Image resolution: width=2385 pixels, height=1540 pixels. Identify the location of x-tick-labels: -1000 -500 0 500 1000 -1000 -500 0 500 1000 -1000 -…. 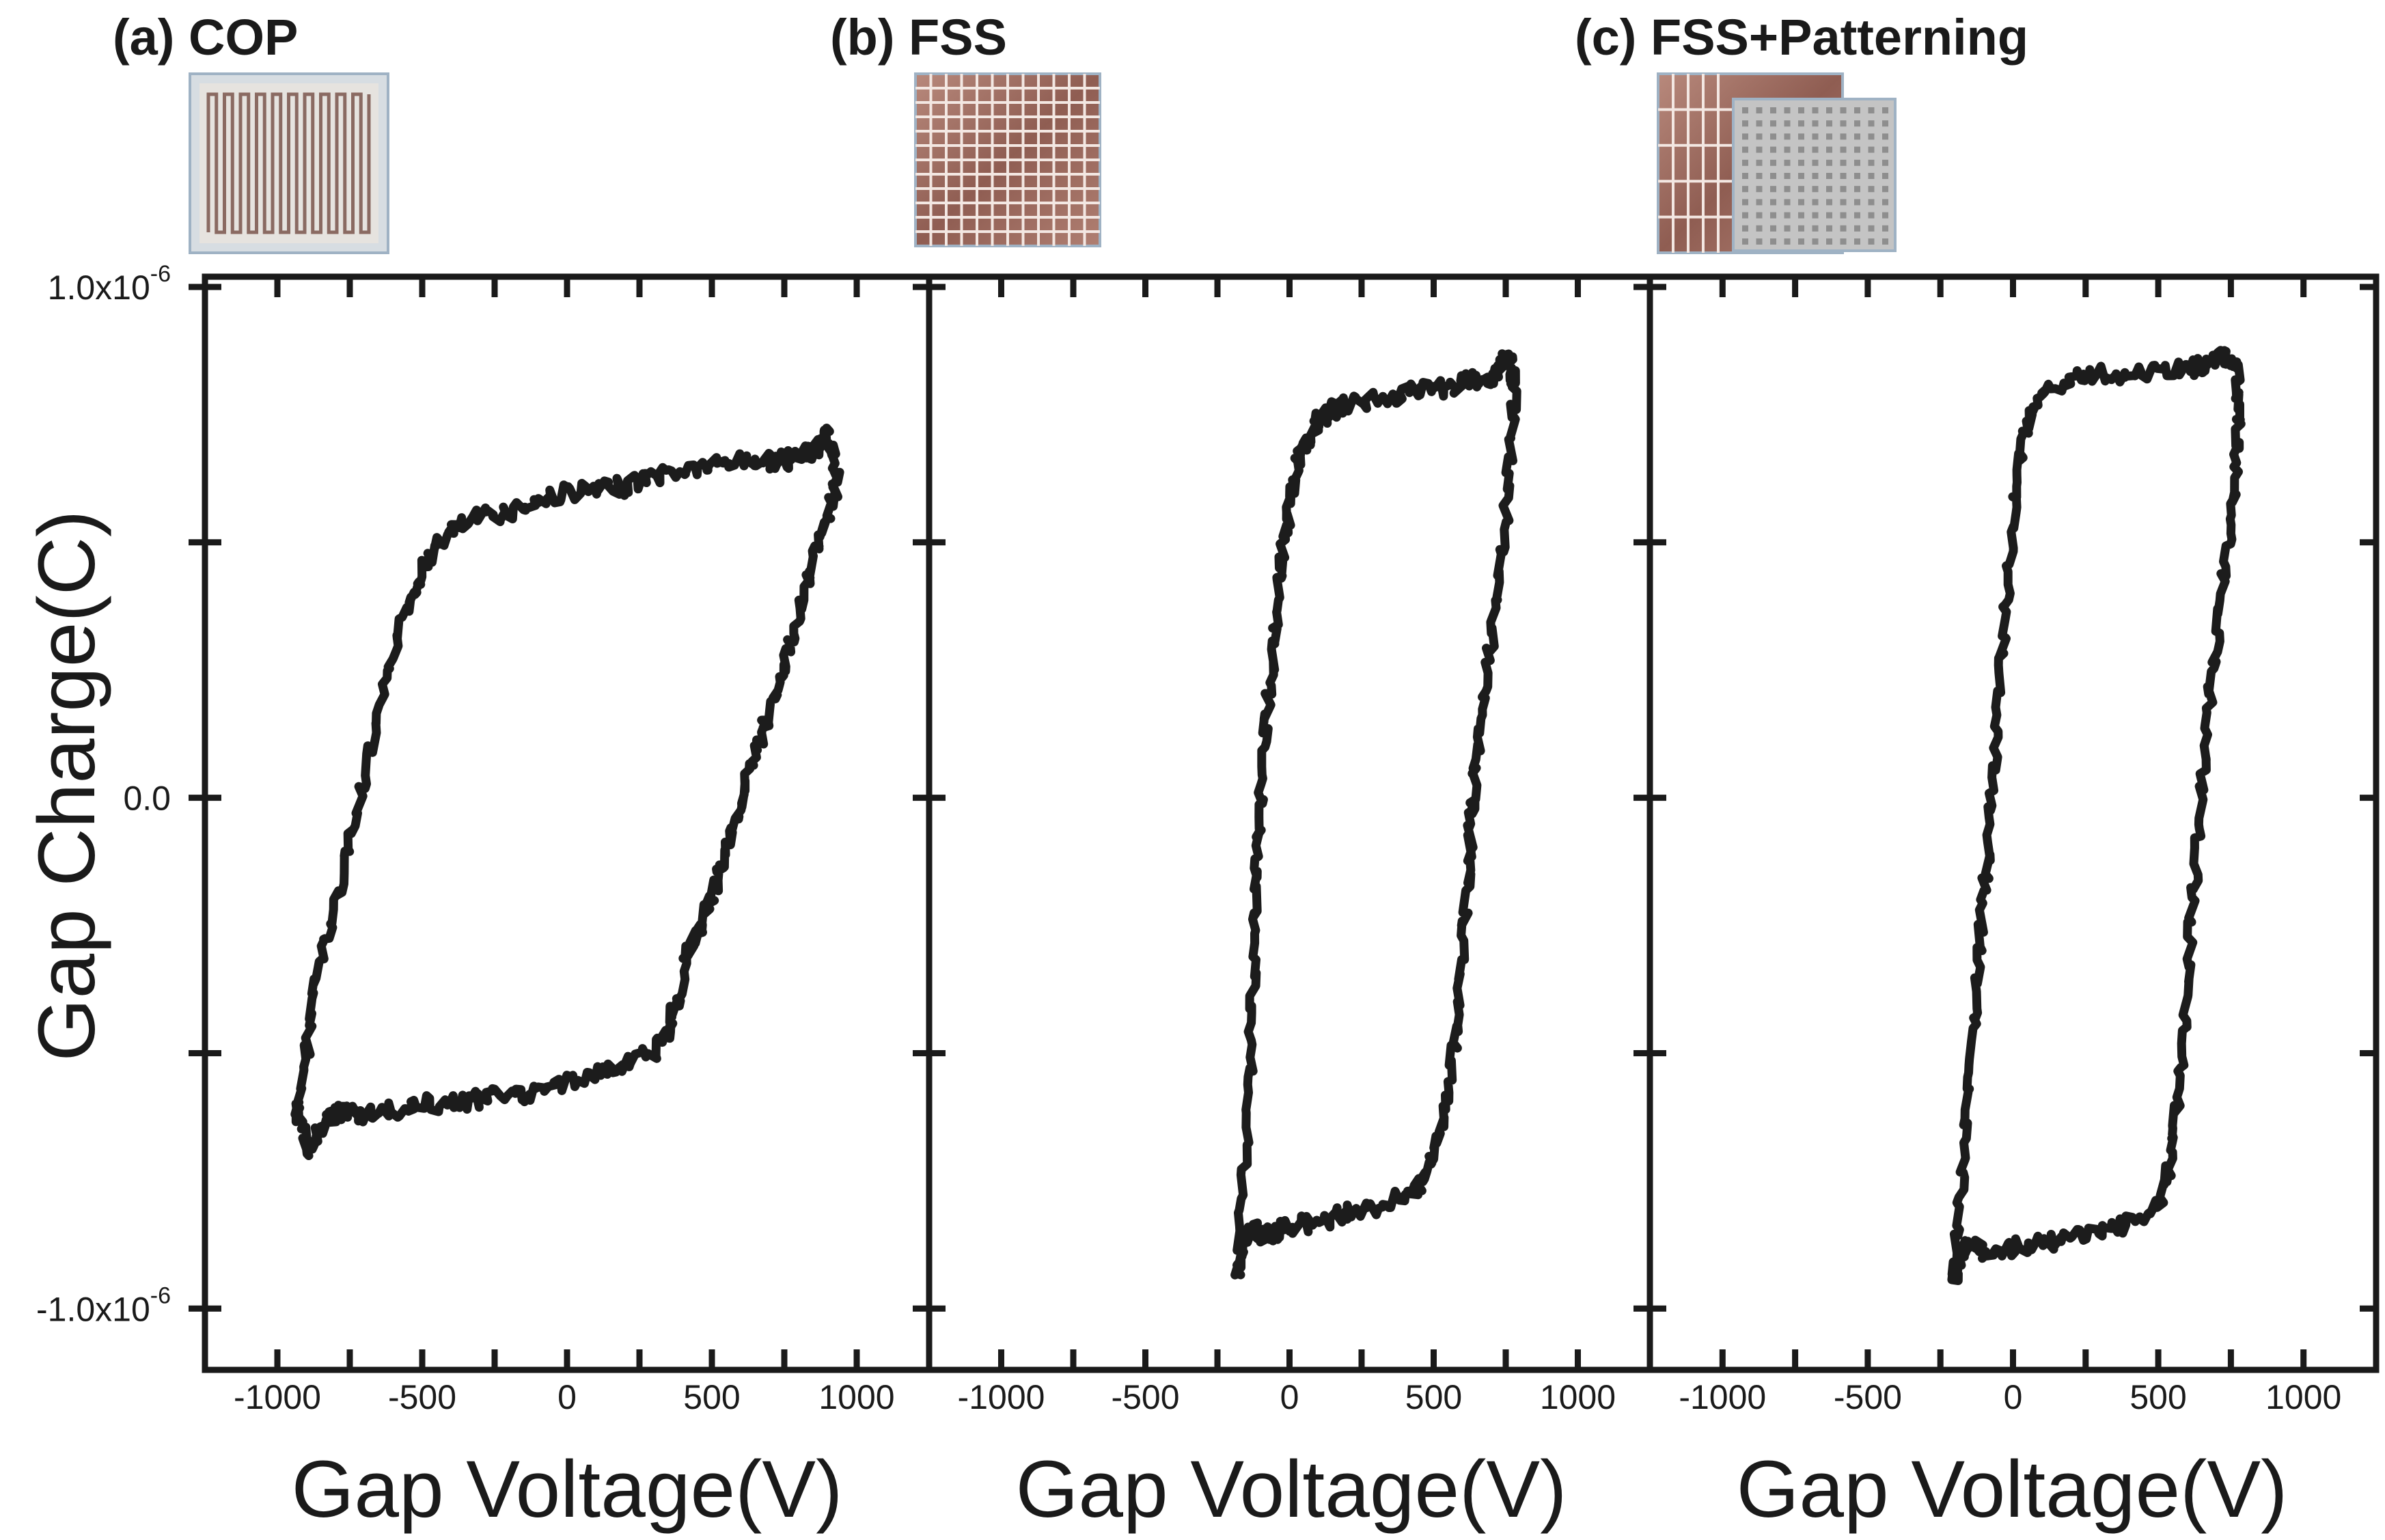
(1287, 1397).